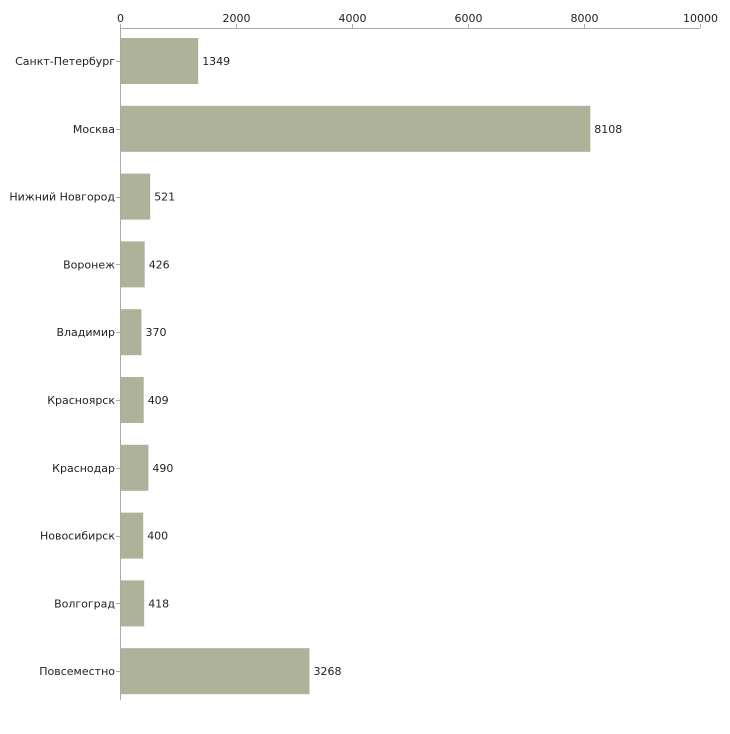  What do you see at coordinates (585, 18) in the screenshot?
I see `x-tick-label: 8000` at bounding box center [585, 18].